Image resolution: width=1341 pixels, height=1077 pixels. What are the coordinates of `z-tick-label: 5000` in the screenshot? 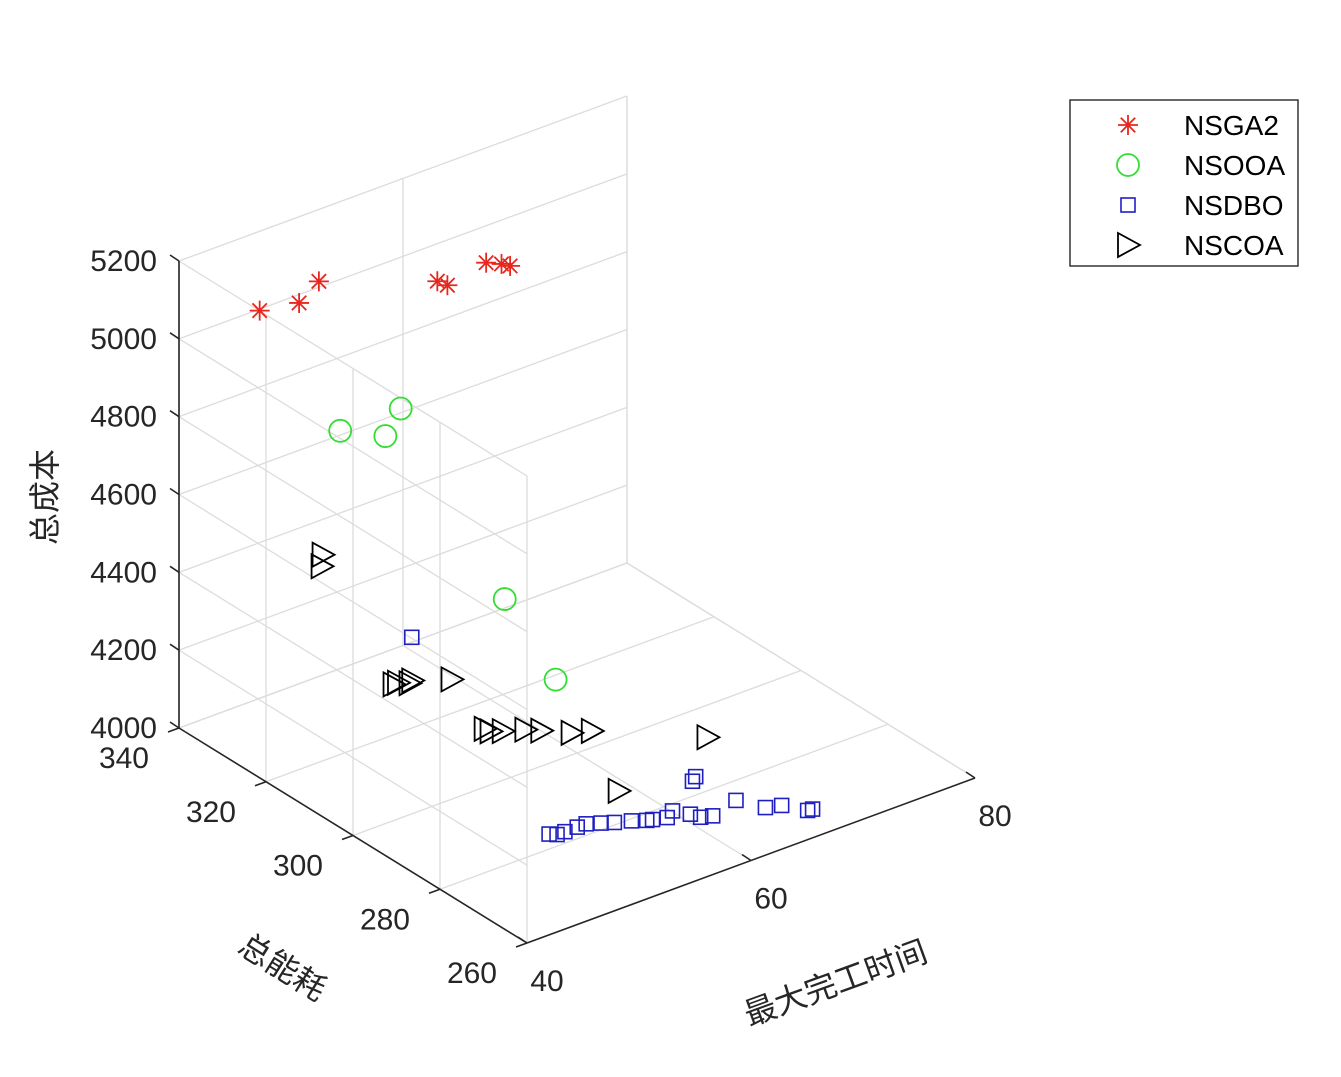 It's located at (123, 339).